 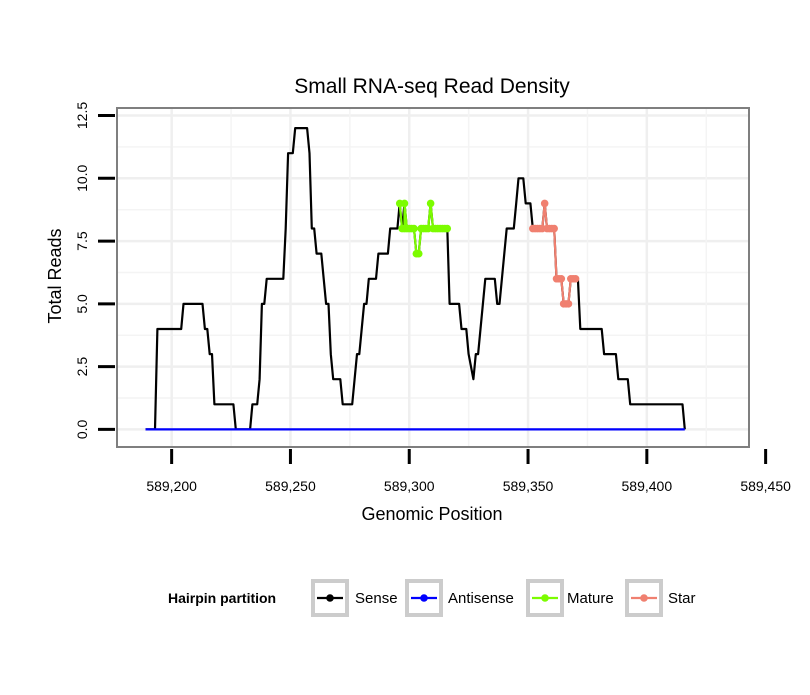 What do you see at coordinates (222, 598) in the screenshot?
I see `legend-title: Hairpin partition` at bounding box center [222, 598].